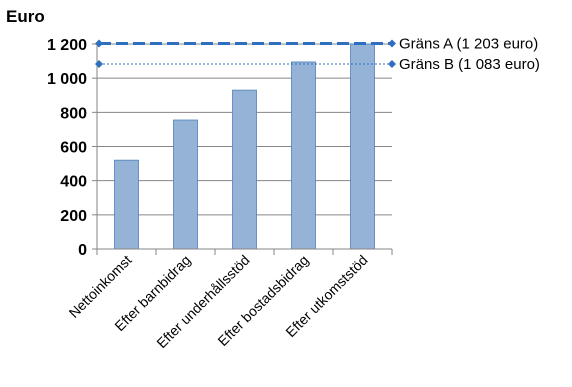  What do you see at coordinates (73, 216) in the screenshot?
I see `y-tick-label: 200` at bounding box center [73, 216].